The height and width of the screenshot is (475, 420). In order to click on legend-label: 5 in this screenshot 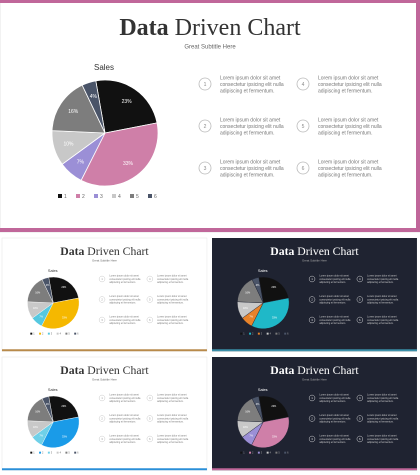, I will do `click(279, 334)`.